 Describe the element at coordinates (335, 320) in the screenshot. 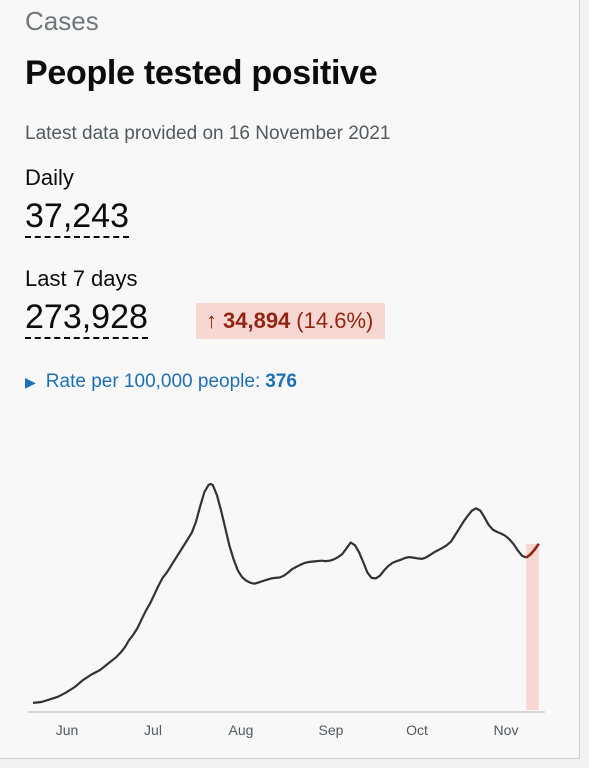

I see `change-percent: (14.6%)` at that location.